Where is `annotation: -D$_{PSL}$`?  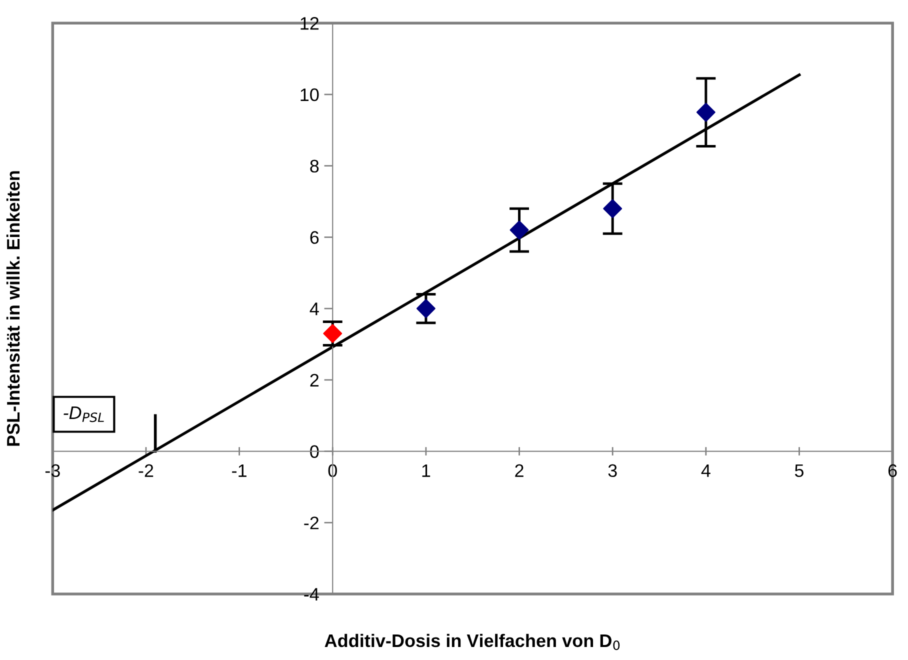 annotation: -D$_{PSL}$ is located at coordinates (84, 414).